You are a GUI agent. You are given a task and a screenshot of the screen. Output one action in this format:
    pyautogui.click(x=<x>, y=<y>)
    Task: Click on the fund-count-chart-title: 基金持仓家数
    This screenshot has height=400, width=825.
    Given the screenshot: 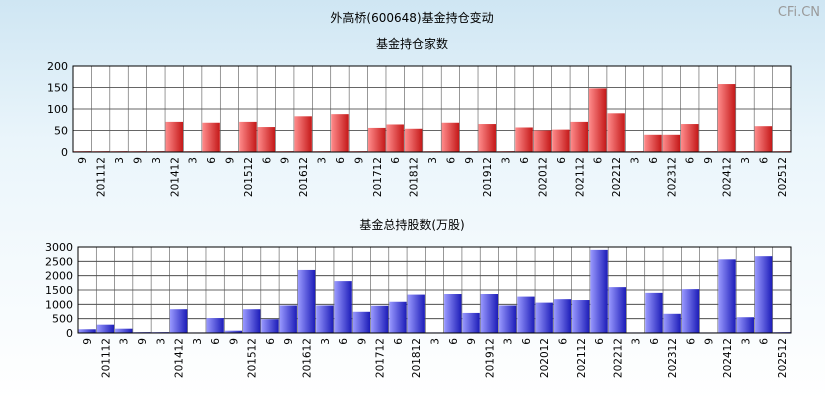 What is the action you would take?
    pyautogui.click(x=412, y=43)
    